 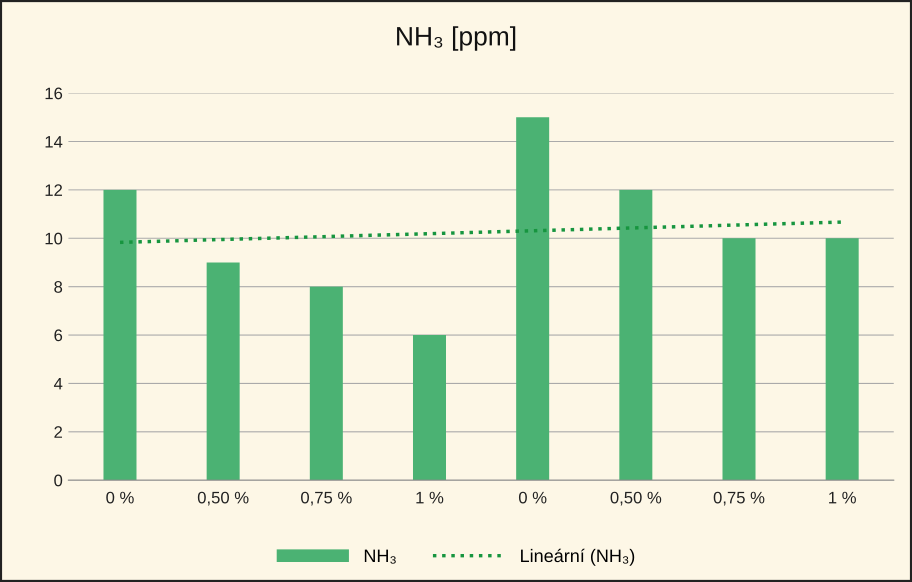 I want to click on legend-label: NH₃, so click(x=380, y=557).